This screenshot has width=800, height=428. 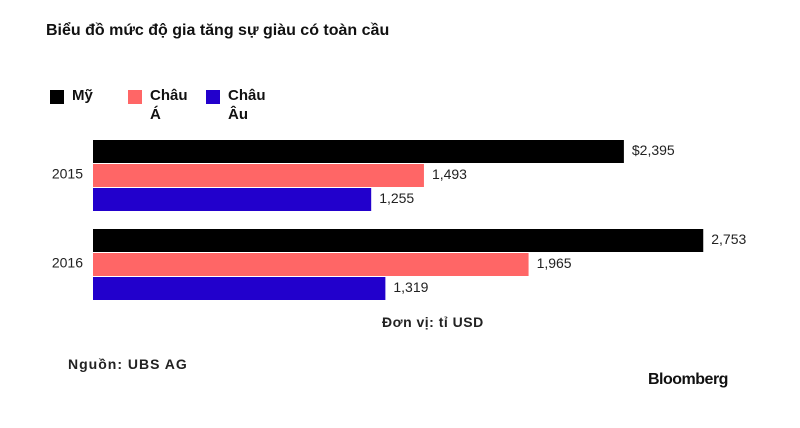 I want to click on legend-label: Châu Á, so click(x=169, y=105).